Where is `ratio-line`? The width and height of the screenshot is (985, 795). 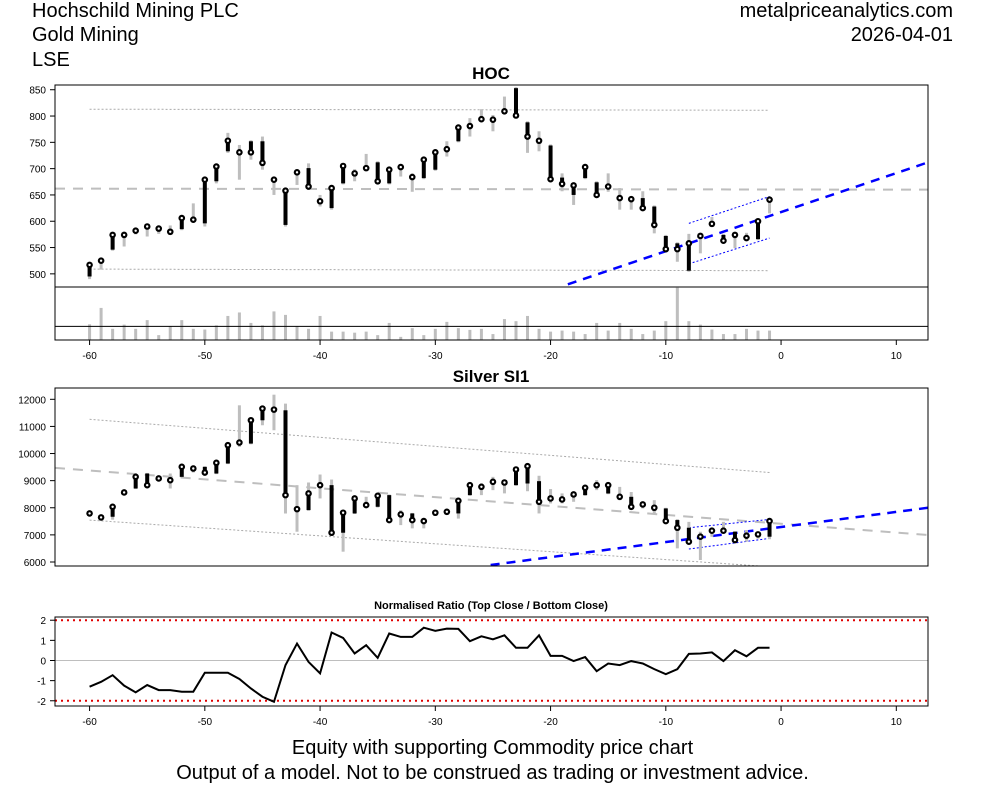 ratio-line is located at coordinates (429, 665).